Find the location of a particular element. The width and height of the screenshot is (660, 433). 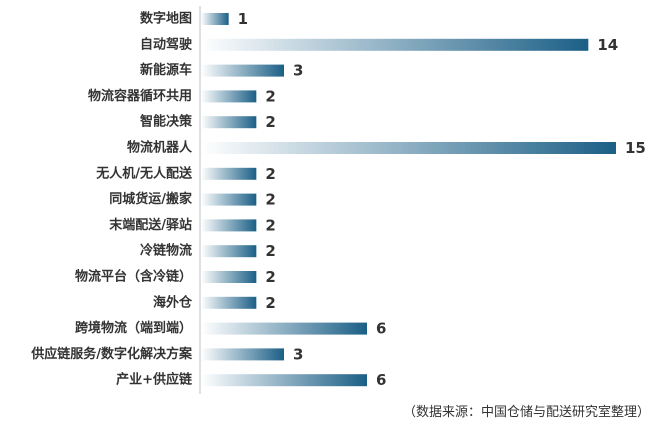

category-label: 同城货运/搬家 is located at coordinates (151, 199).